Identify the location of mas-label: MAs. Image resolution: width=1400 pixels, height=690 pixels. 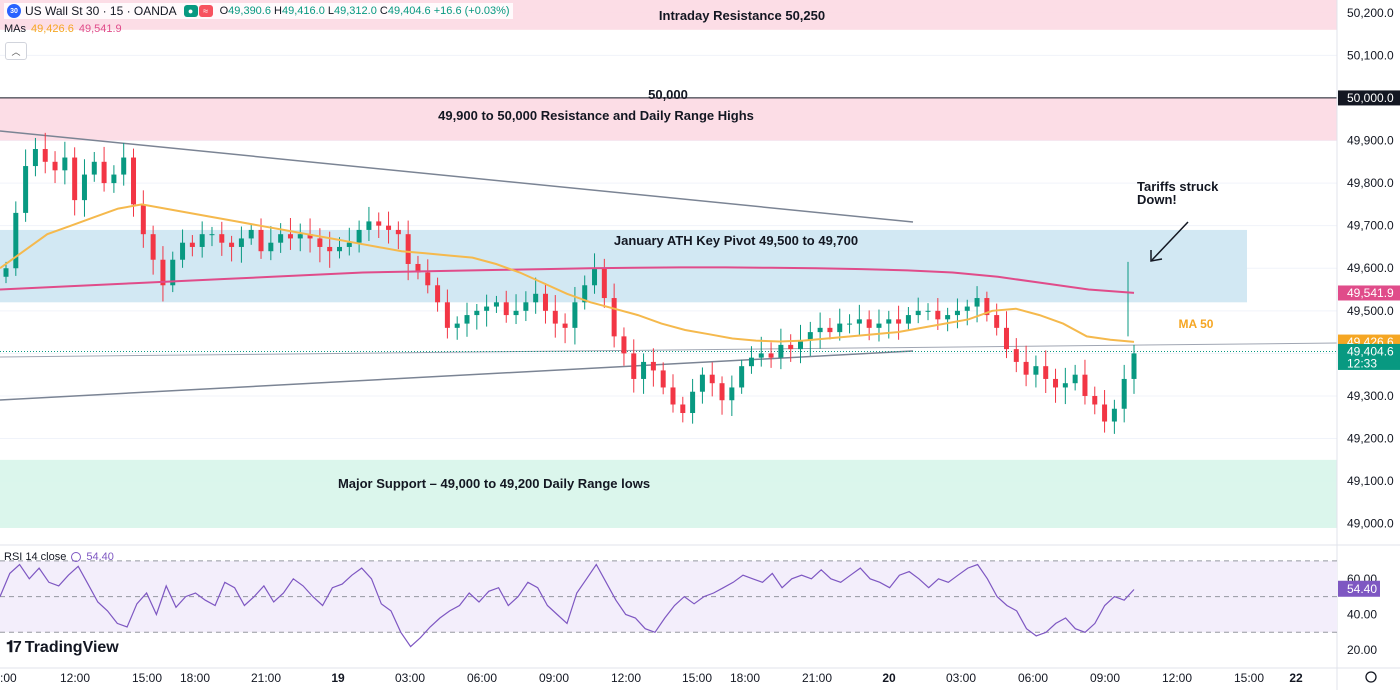
(15, 29).